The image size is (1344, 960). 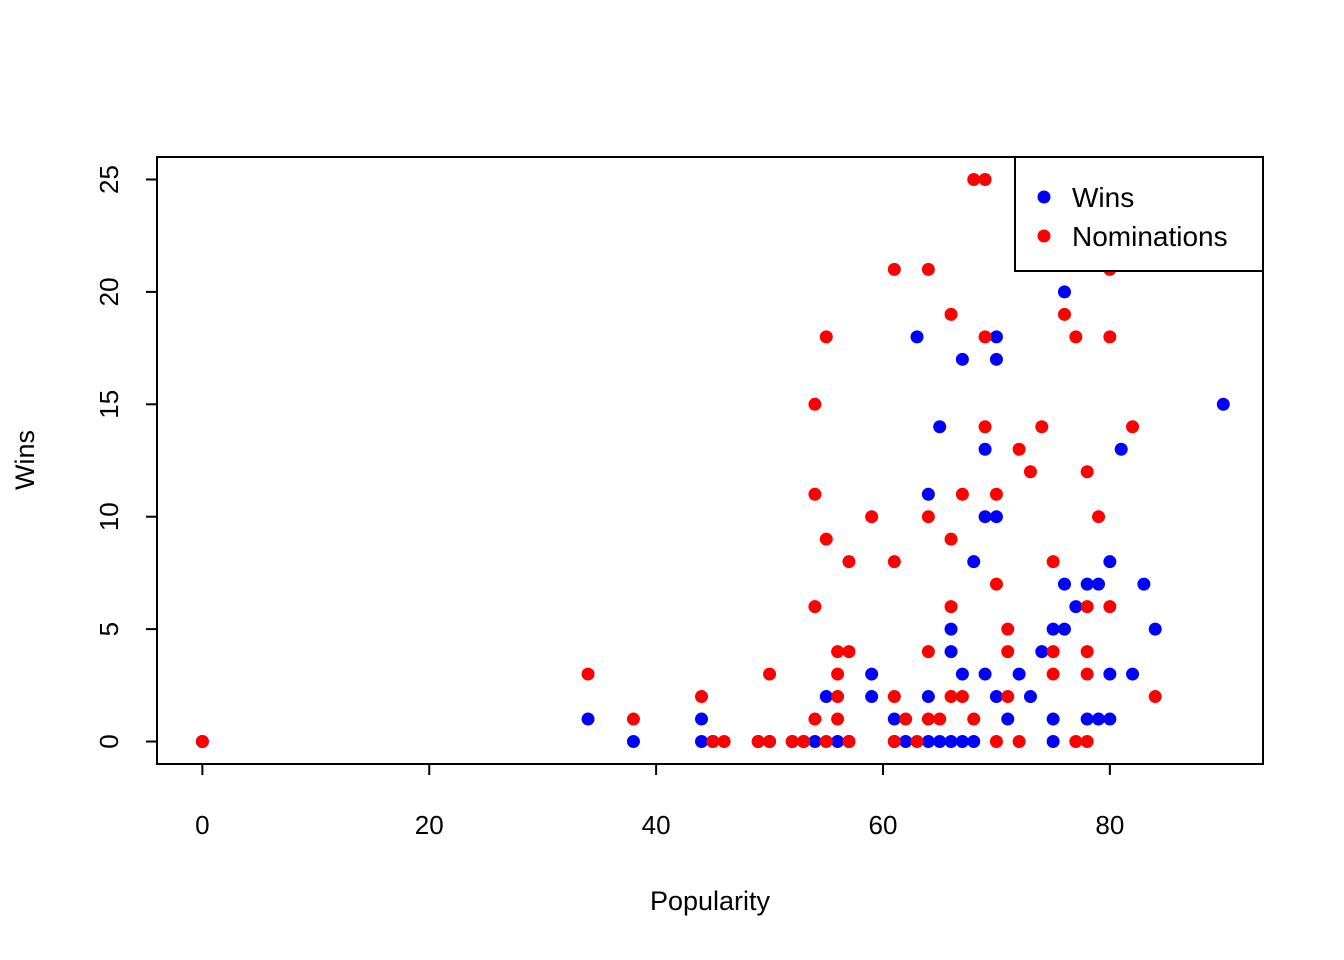 What do you see at coordinates (710, 901) in the screenshot?
I see `x-axis-label: Popularity` at bounding box center [710, 901].